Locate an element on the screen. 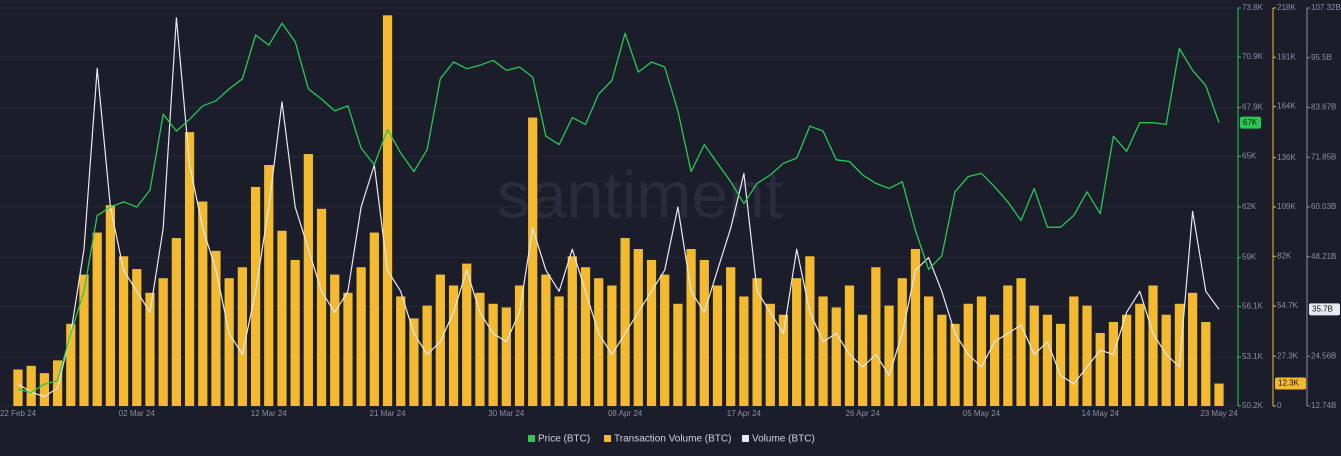 Image resolution: width=1341 pixels, height=456 pixels. y-tick-label: 53.1K is located at coordinates (1253, 356).